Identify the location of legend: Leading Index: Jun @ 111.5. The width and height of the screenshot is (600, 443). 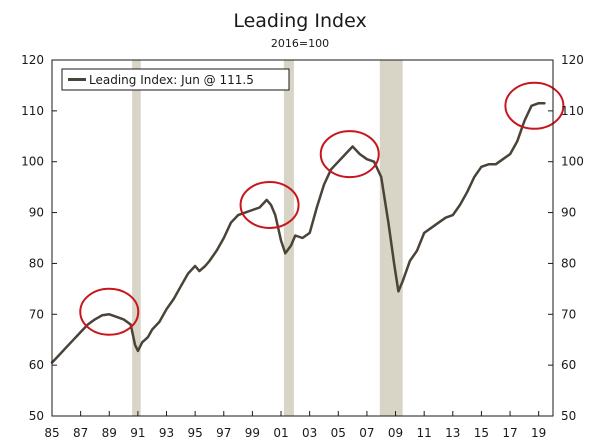
(175, 79).